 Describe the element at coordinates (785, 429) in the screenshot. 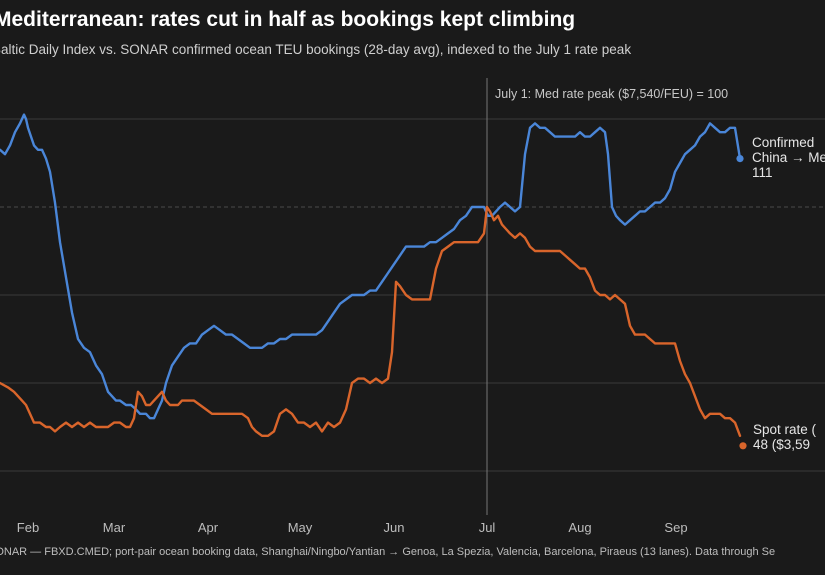

I see `spot-rate-label: Spot rate (` at that location.